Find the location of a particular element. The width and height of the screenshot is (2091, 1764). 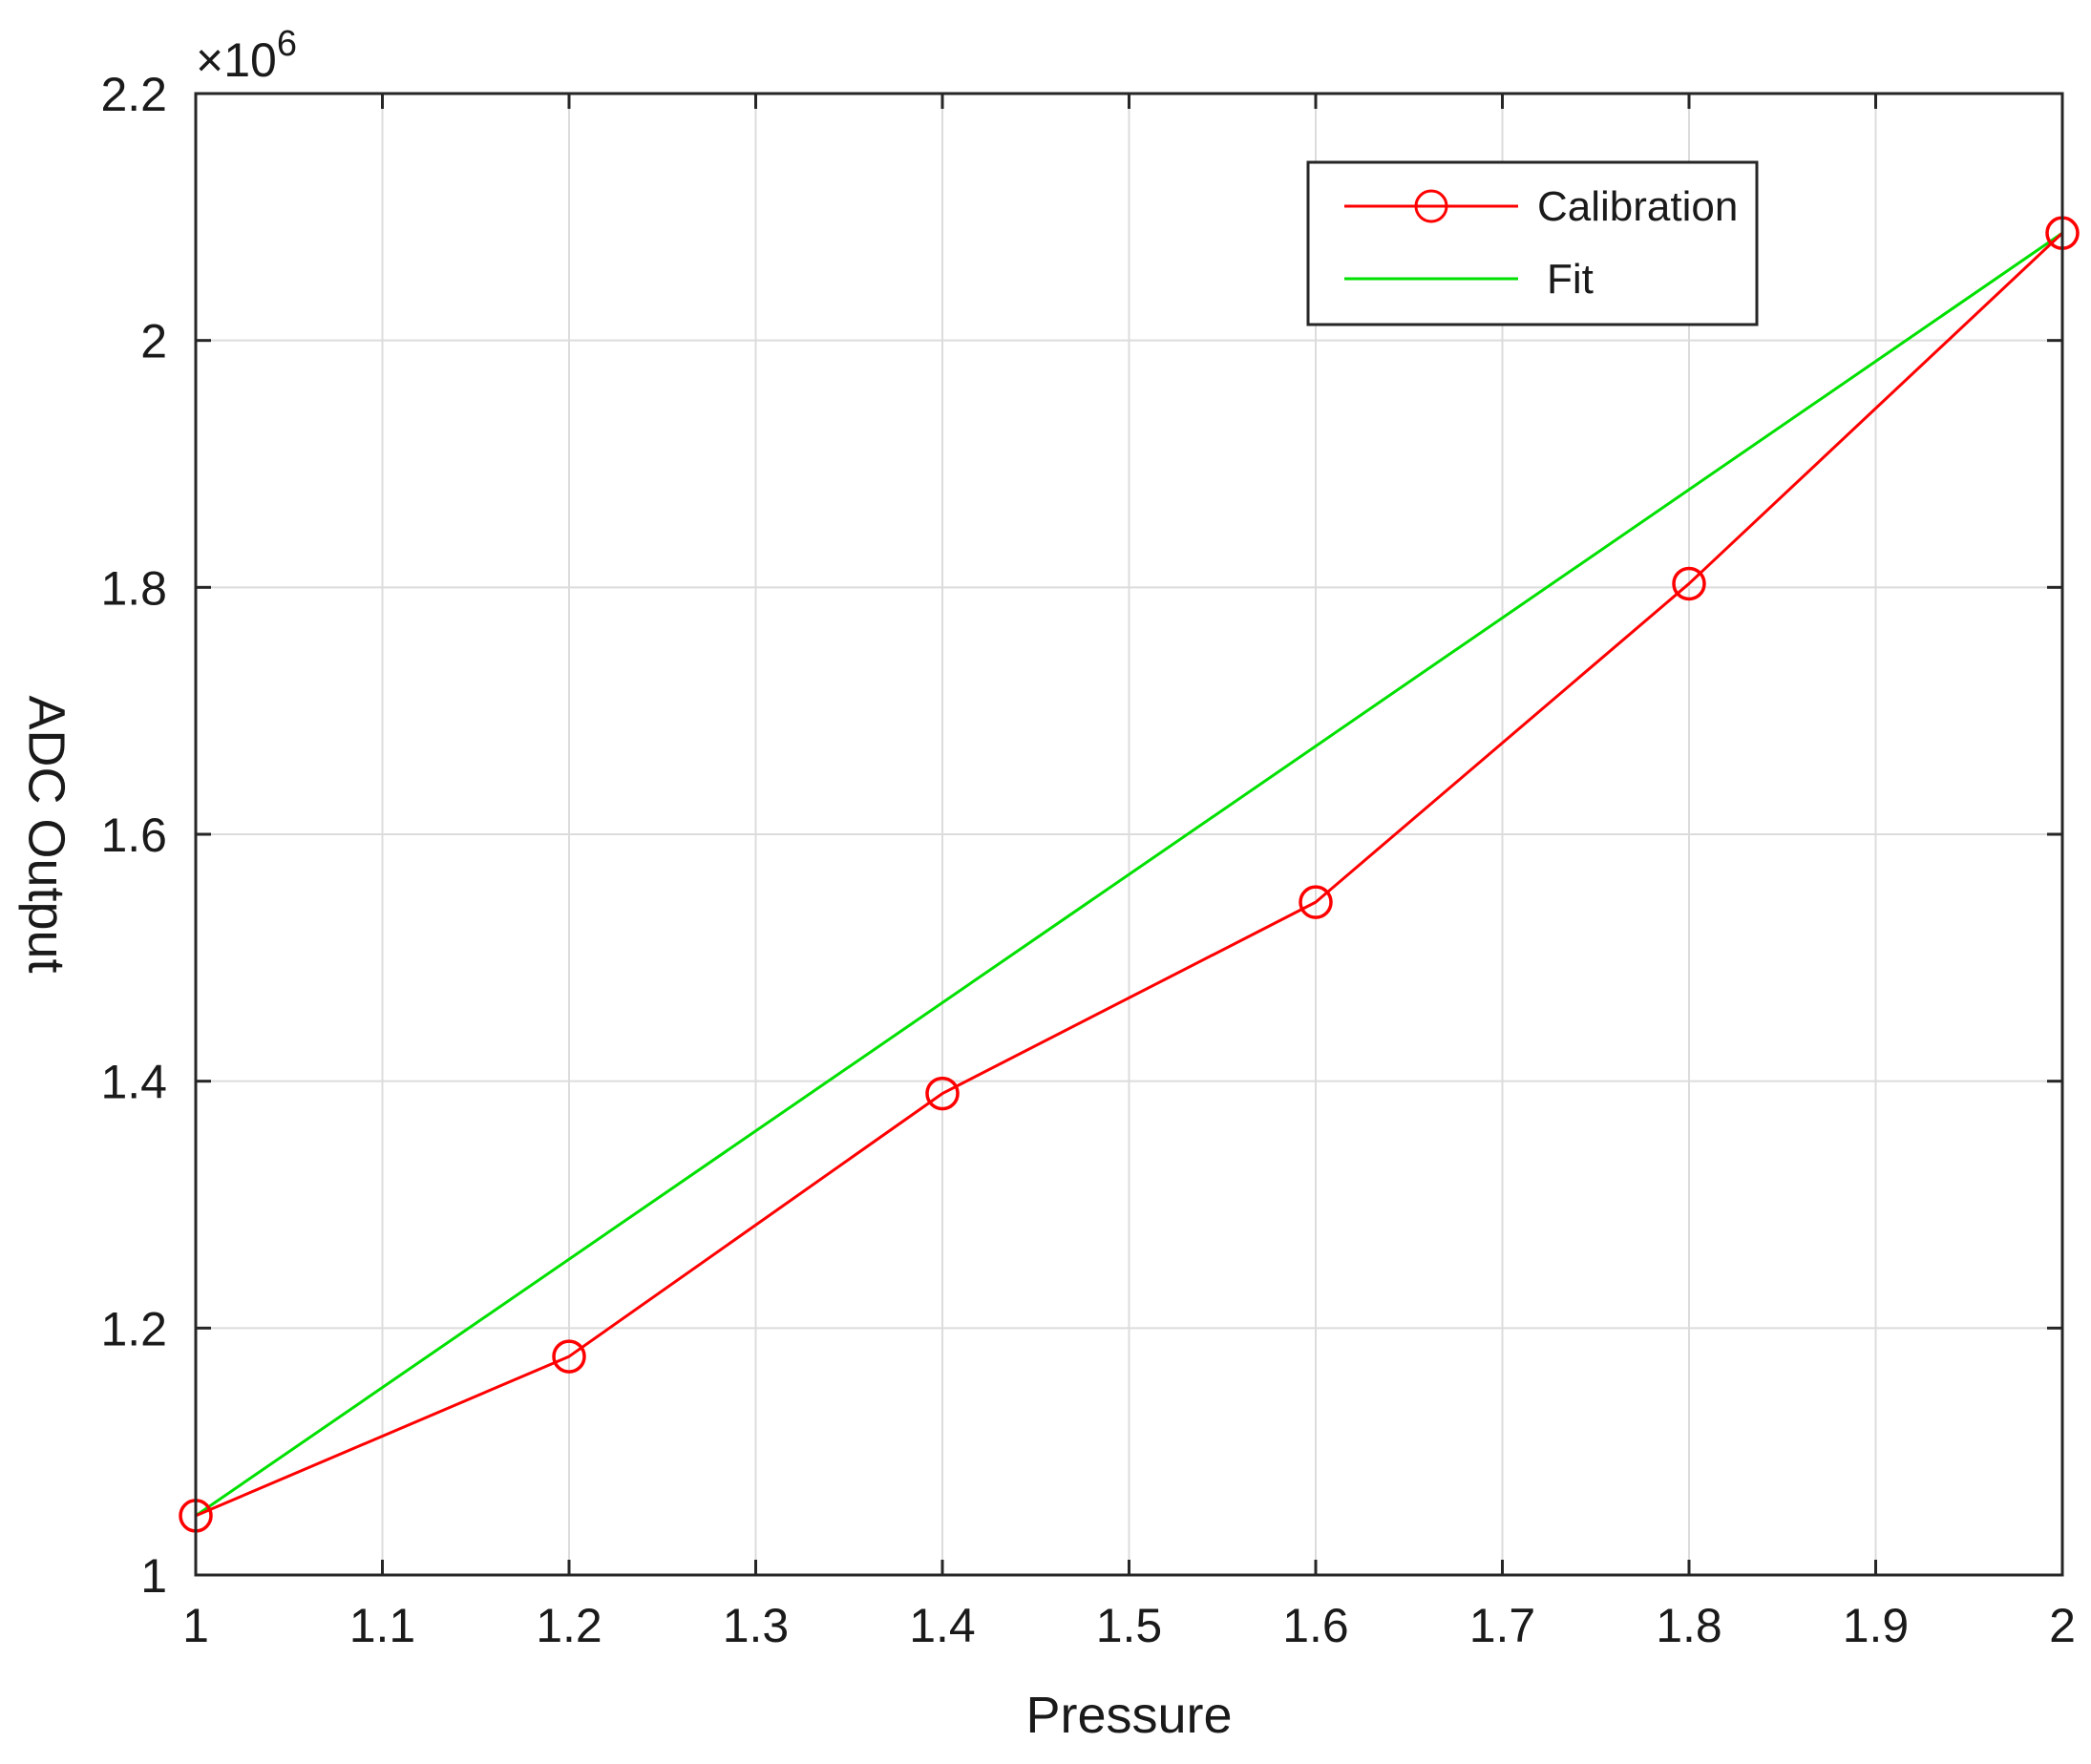

x-tick-label: 1.1 is located at coordinates (382, 1625).